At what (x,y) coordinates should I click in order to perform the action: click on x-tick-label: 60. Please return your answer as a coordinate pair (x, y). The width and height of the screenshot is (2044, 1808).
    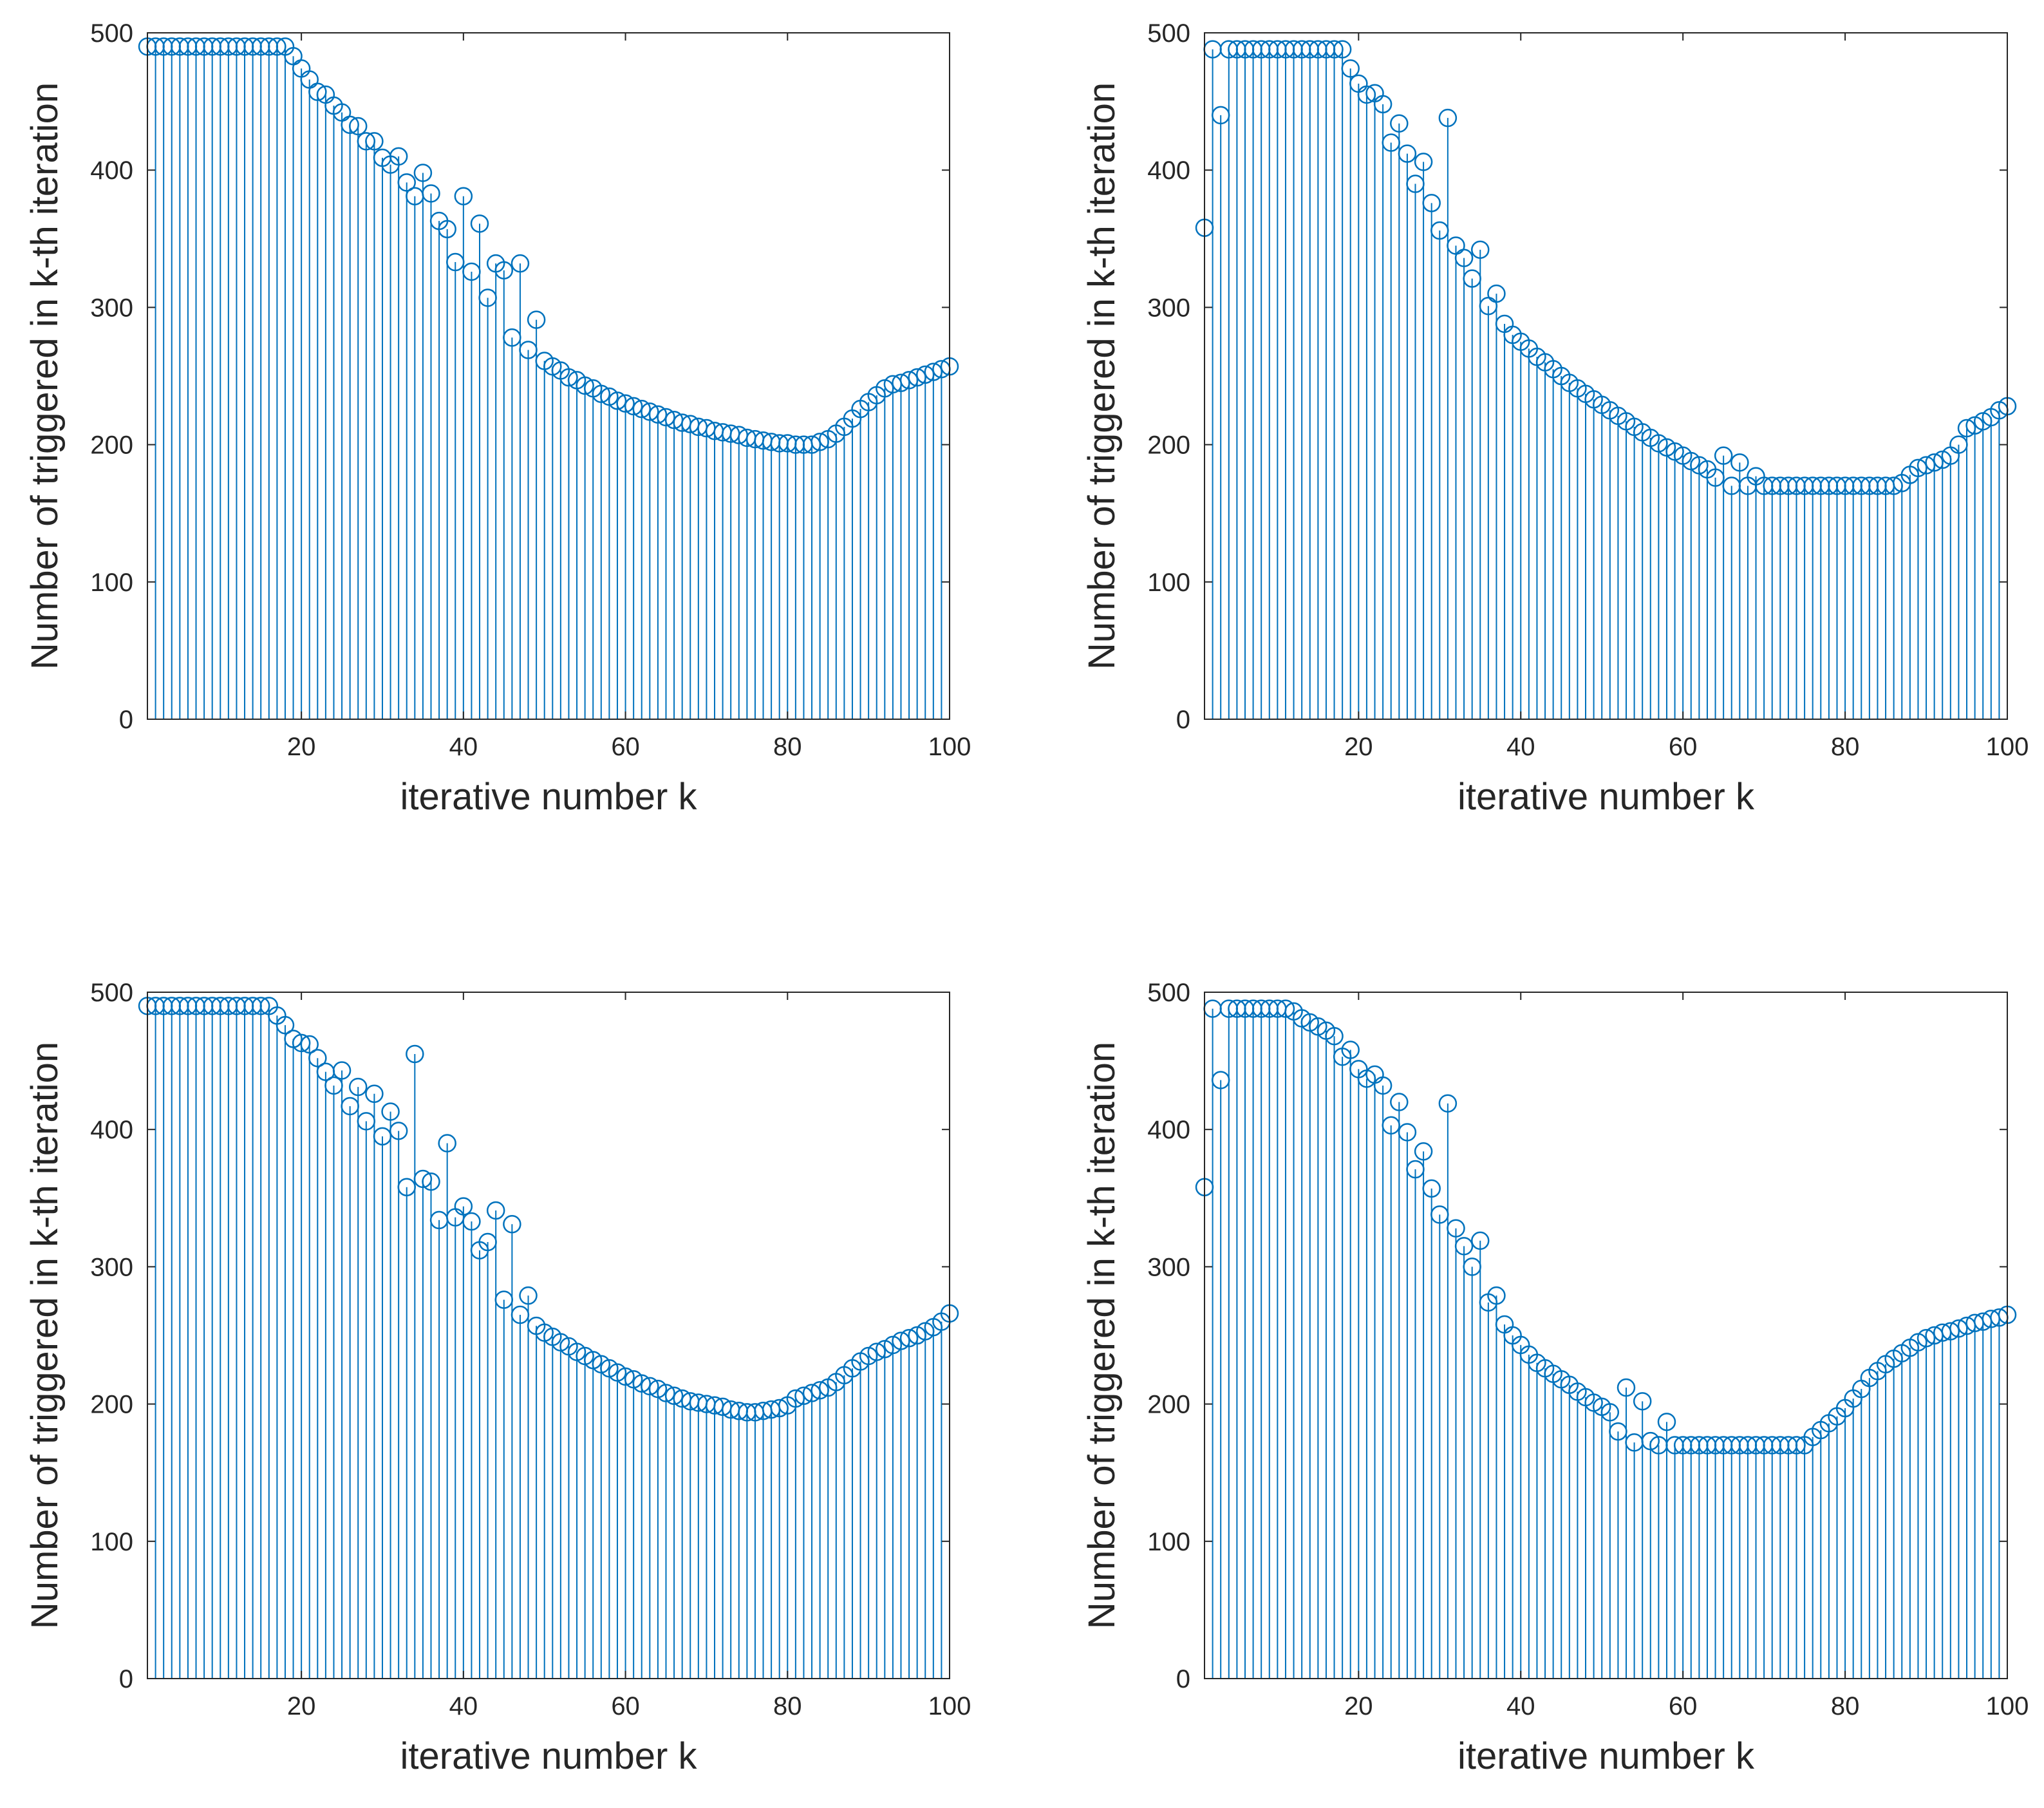
    Looking at the image, I should click on (1683, 747).